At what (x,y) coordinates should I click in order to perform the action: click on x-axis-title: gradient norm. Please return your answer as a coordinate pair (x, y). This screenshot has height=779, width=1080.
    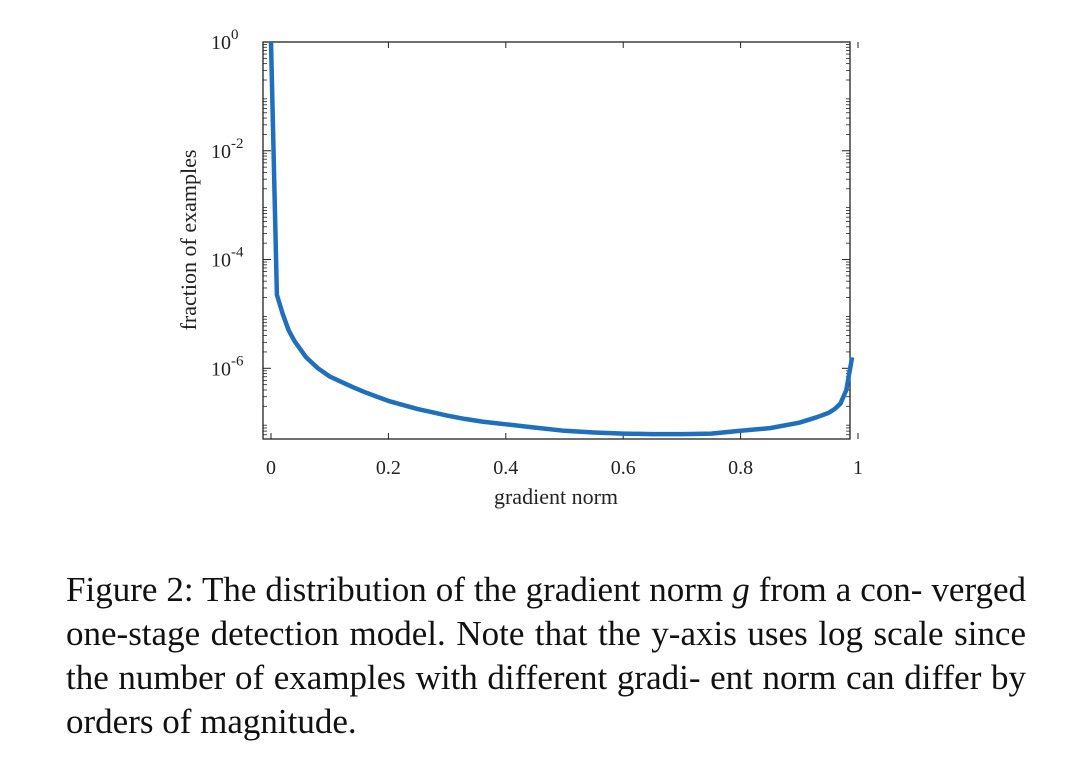
    Looking at the image, I should click on (556, 496).